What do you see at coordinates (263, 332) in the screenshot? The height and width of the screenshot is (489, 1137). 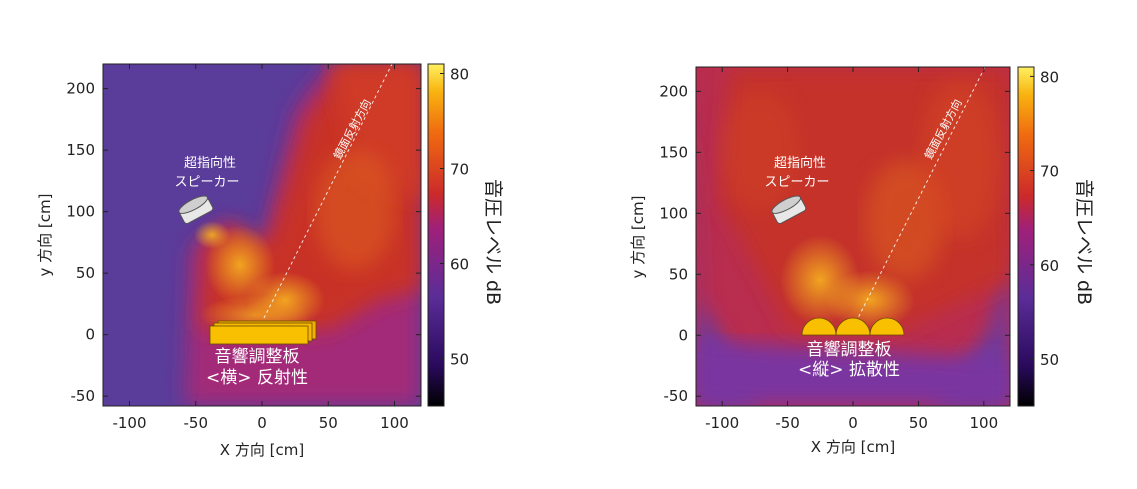 I see `acoustic-panel-flat` at bounding box center [263, 332].